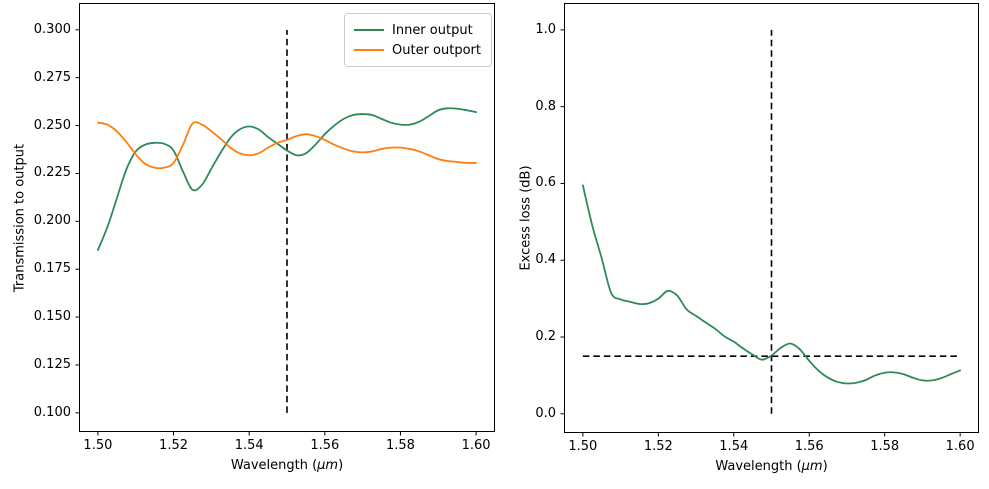  I want to click on y-tick-label: 0.0, so click(545, 413).